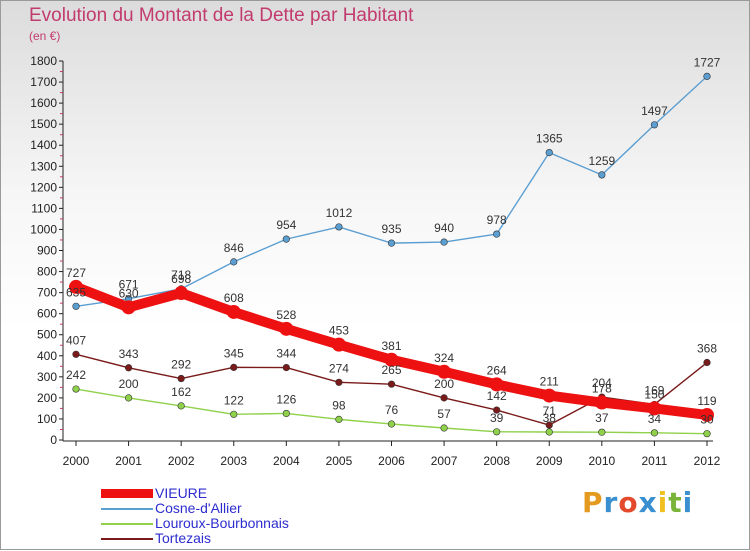  I want to click on data-label: 1012, so click(339, 213).